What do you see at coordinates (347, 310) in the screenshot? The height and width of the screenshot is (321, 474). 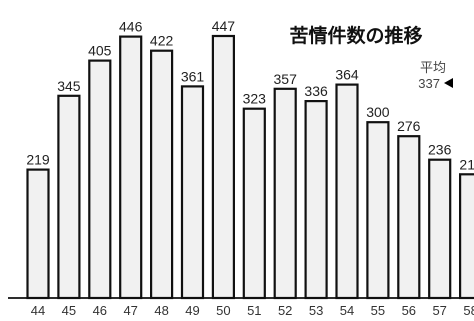 I see `x-tick-label: 54` at bounding box center [347, 310].